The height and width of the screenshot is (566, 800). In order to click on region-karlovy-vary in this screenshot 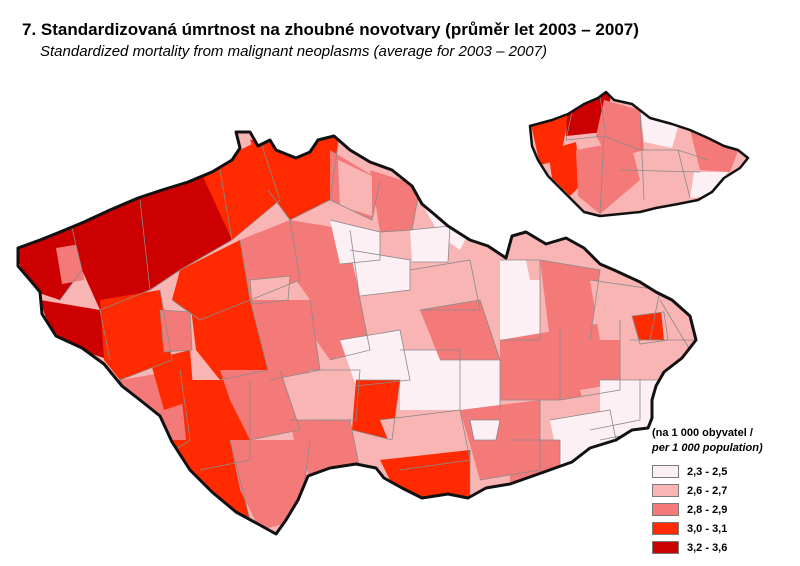, I will do `click(110, 255)`.